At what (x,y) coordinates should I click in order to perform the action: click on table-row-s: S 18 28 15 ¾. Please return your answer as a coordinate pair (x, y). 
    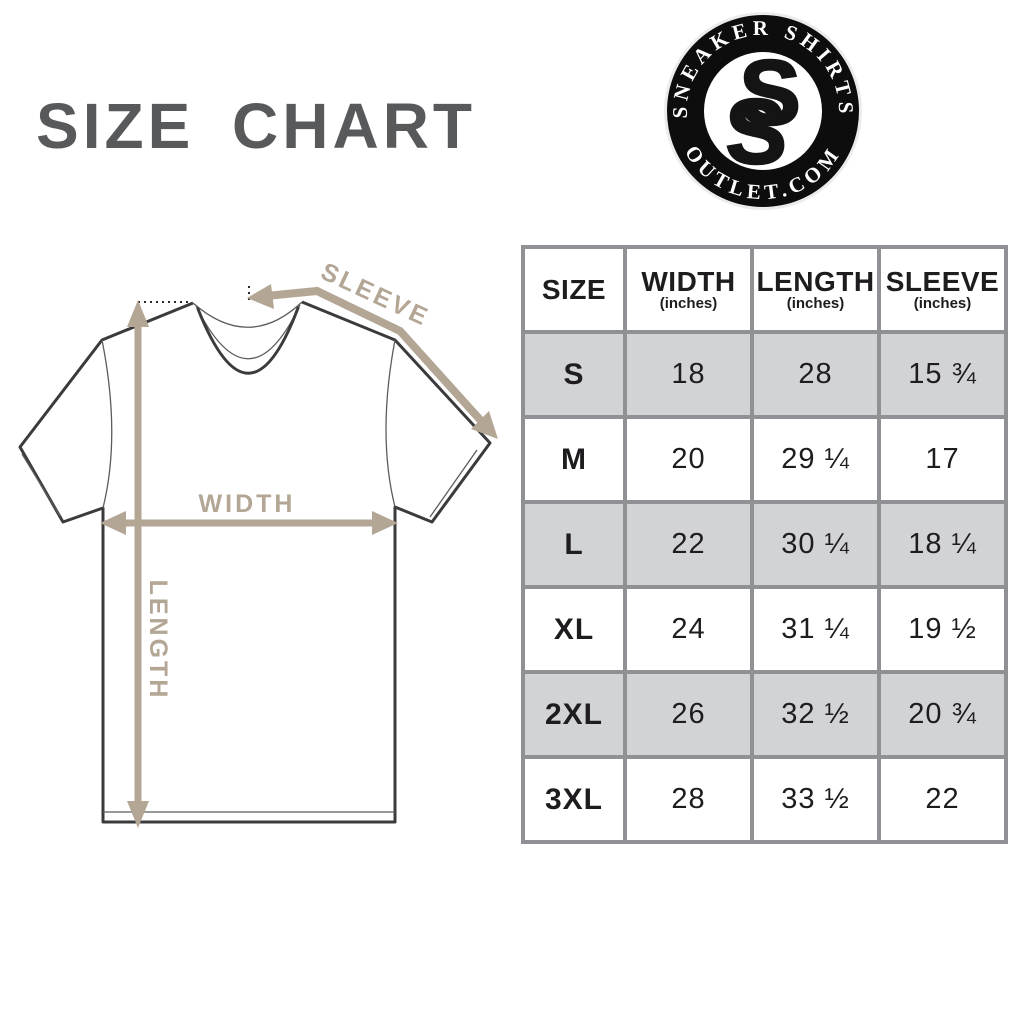
    Looking at the image, I should click on (764, 374).